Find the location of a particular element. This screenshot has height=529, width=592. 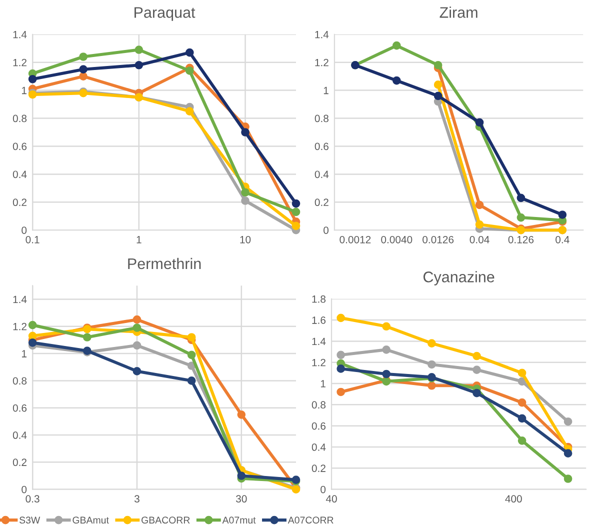

x-tick-label: 1 is located at coordinates (139, 240).